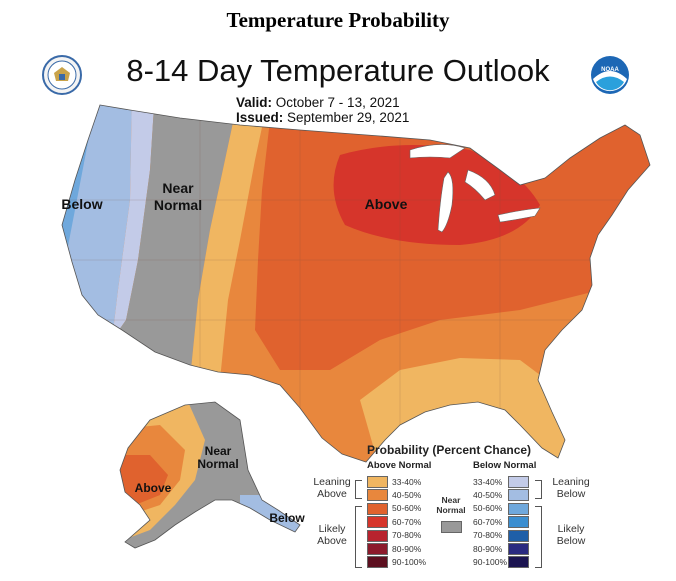  I want to click on label-near-normal-2: Normal, so click(178, 205).